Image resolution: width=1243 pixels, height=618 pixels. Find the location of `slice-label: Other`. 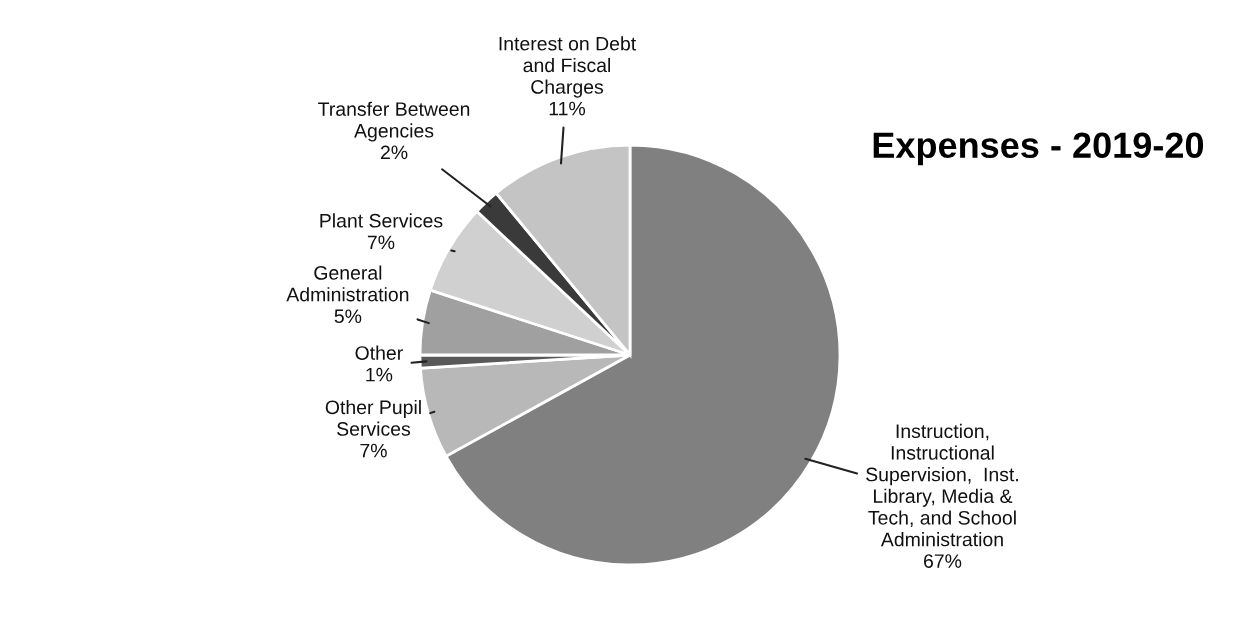

slice-label: Other is located at coordinates (379, 352).